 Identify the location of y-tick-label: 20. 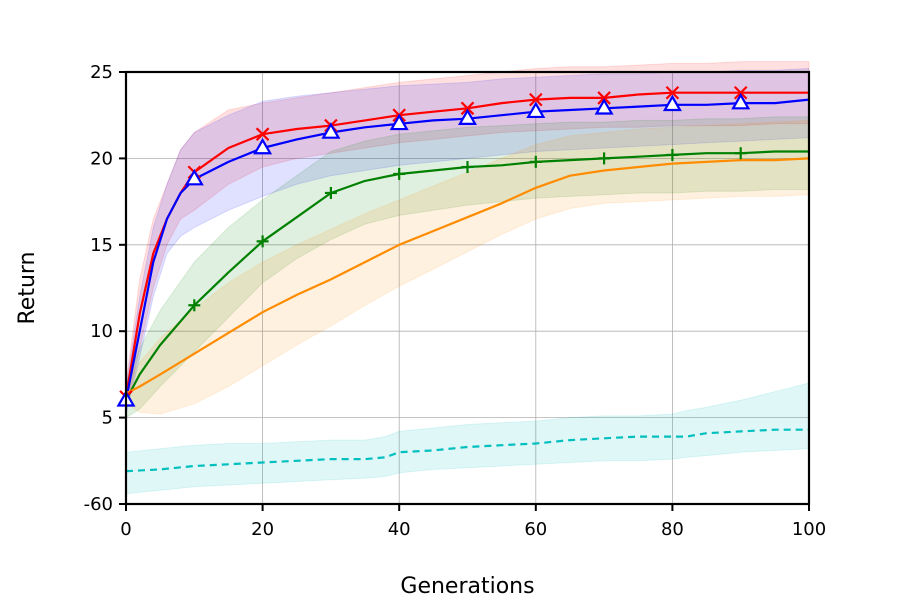
(101, 158).